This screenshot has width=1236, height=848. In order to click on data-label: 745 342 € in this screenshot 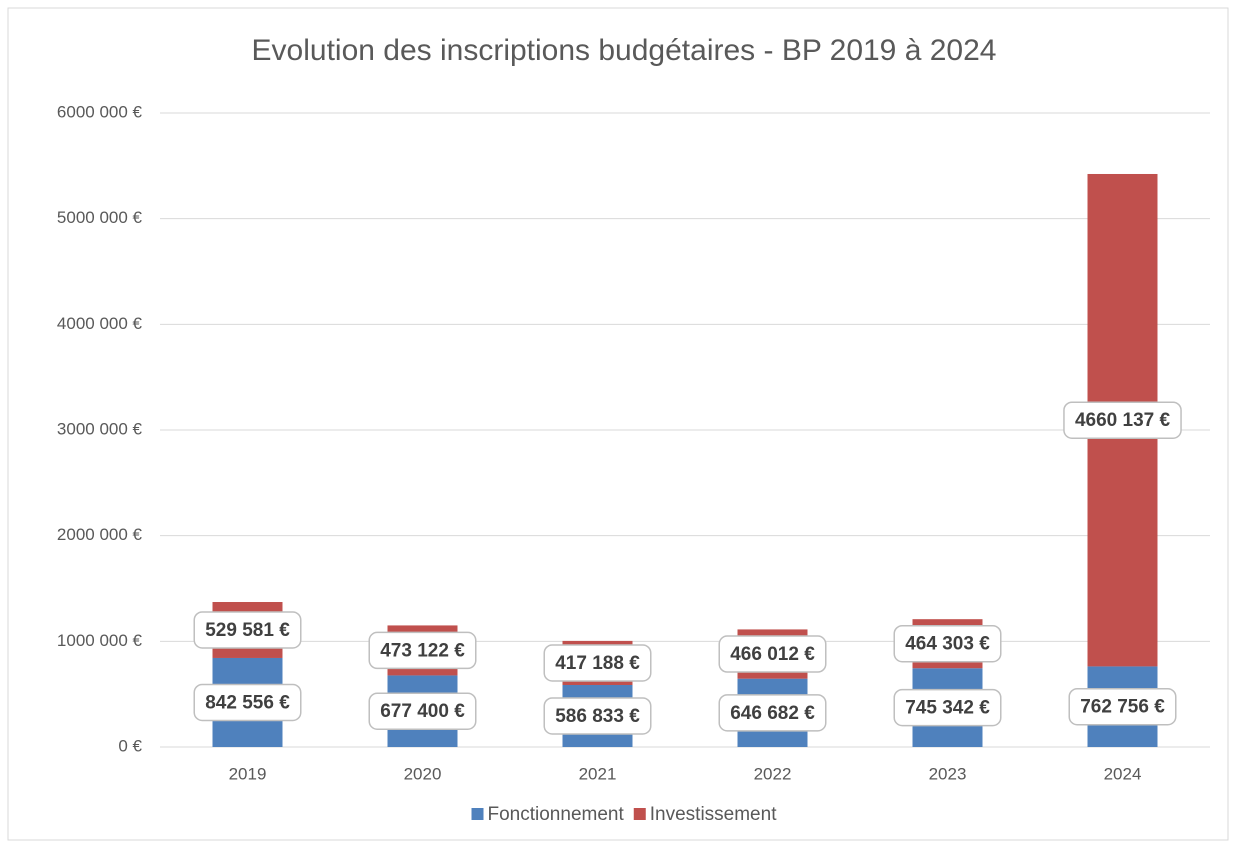, I will do `click(947, 708)`.